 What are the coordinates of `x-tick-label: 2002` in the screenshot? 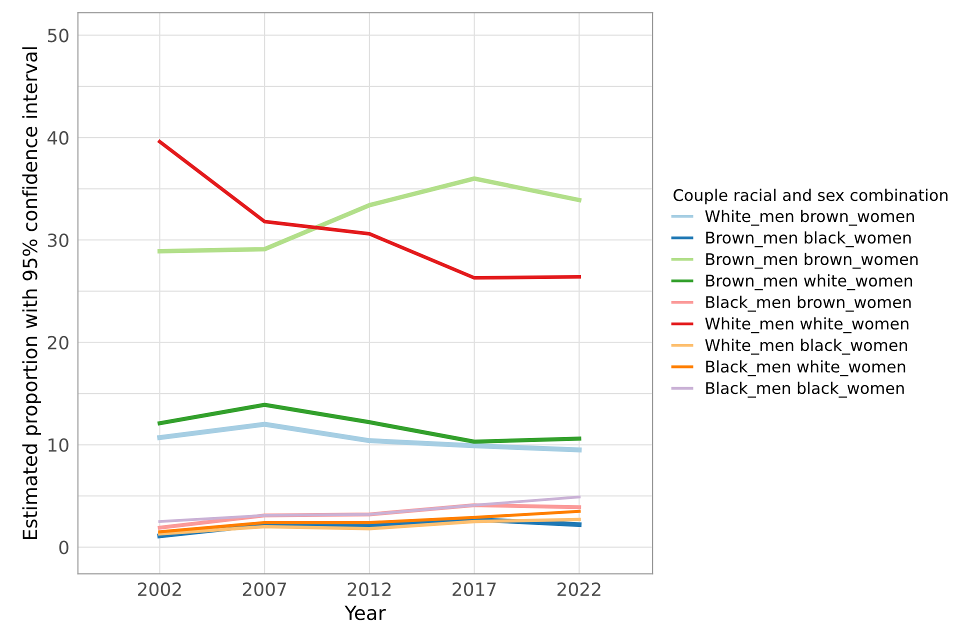 It's located at (159, 589).